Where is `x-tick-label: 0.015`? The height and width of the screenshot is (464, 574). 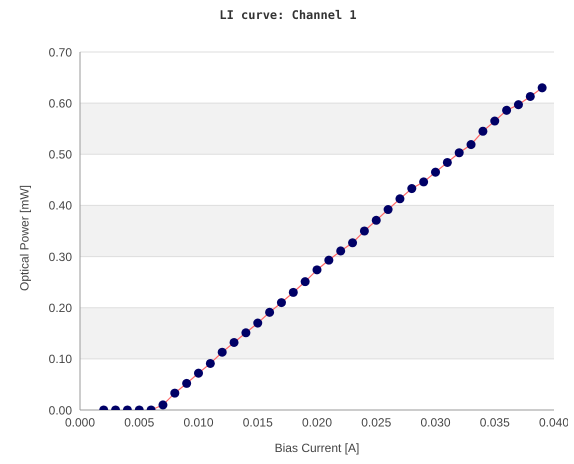 x-tick-label: 0.015 is located at coordinates (258, 423).